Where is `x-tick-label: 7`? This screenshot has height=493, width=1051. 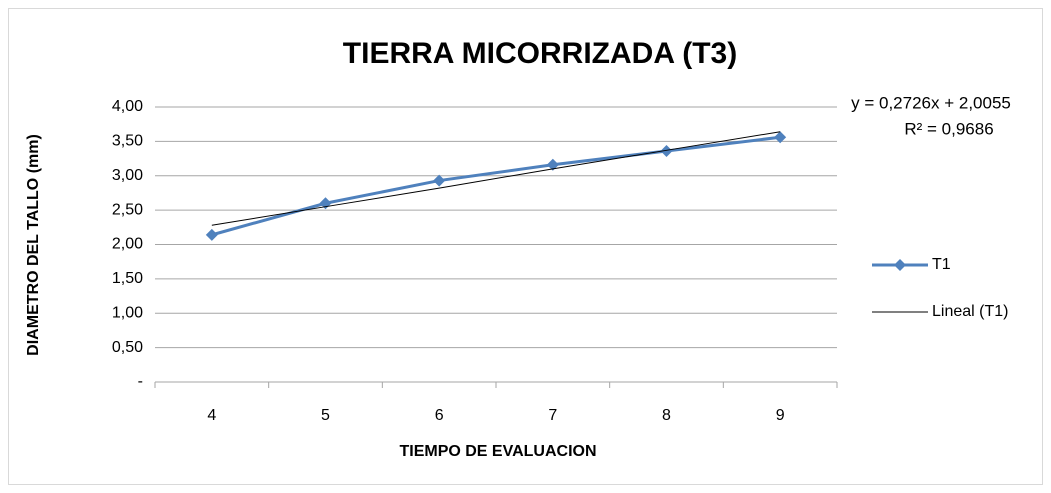 x-tick-label: 7 is located at coordinates (552, 415).